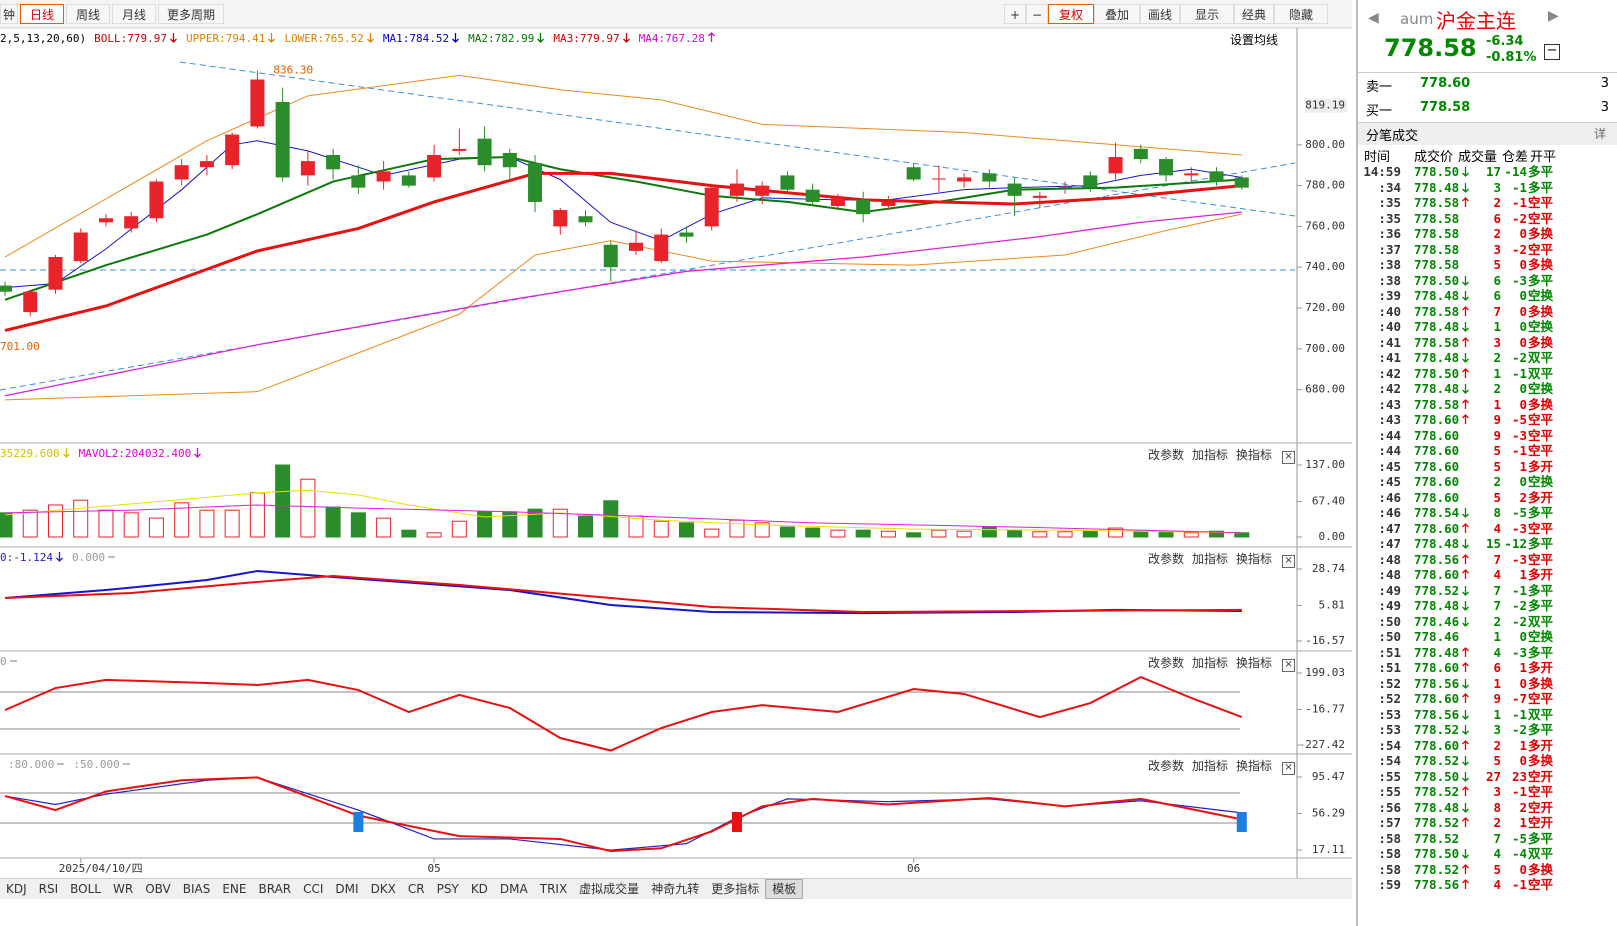 This screenshot has width=1617, height=926. Describe the element at coordinates (1325, 105) in the screenshot. I see `axis-marker: 819.19` at that location.